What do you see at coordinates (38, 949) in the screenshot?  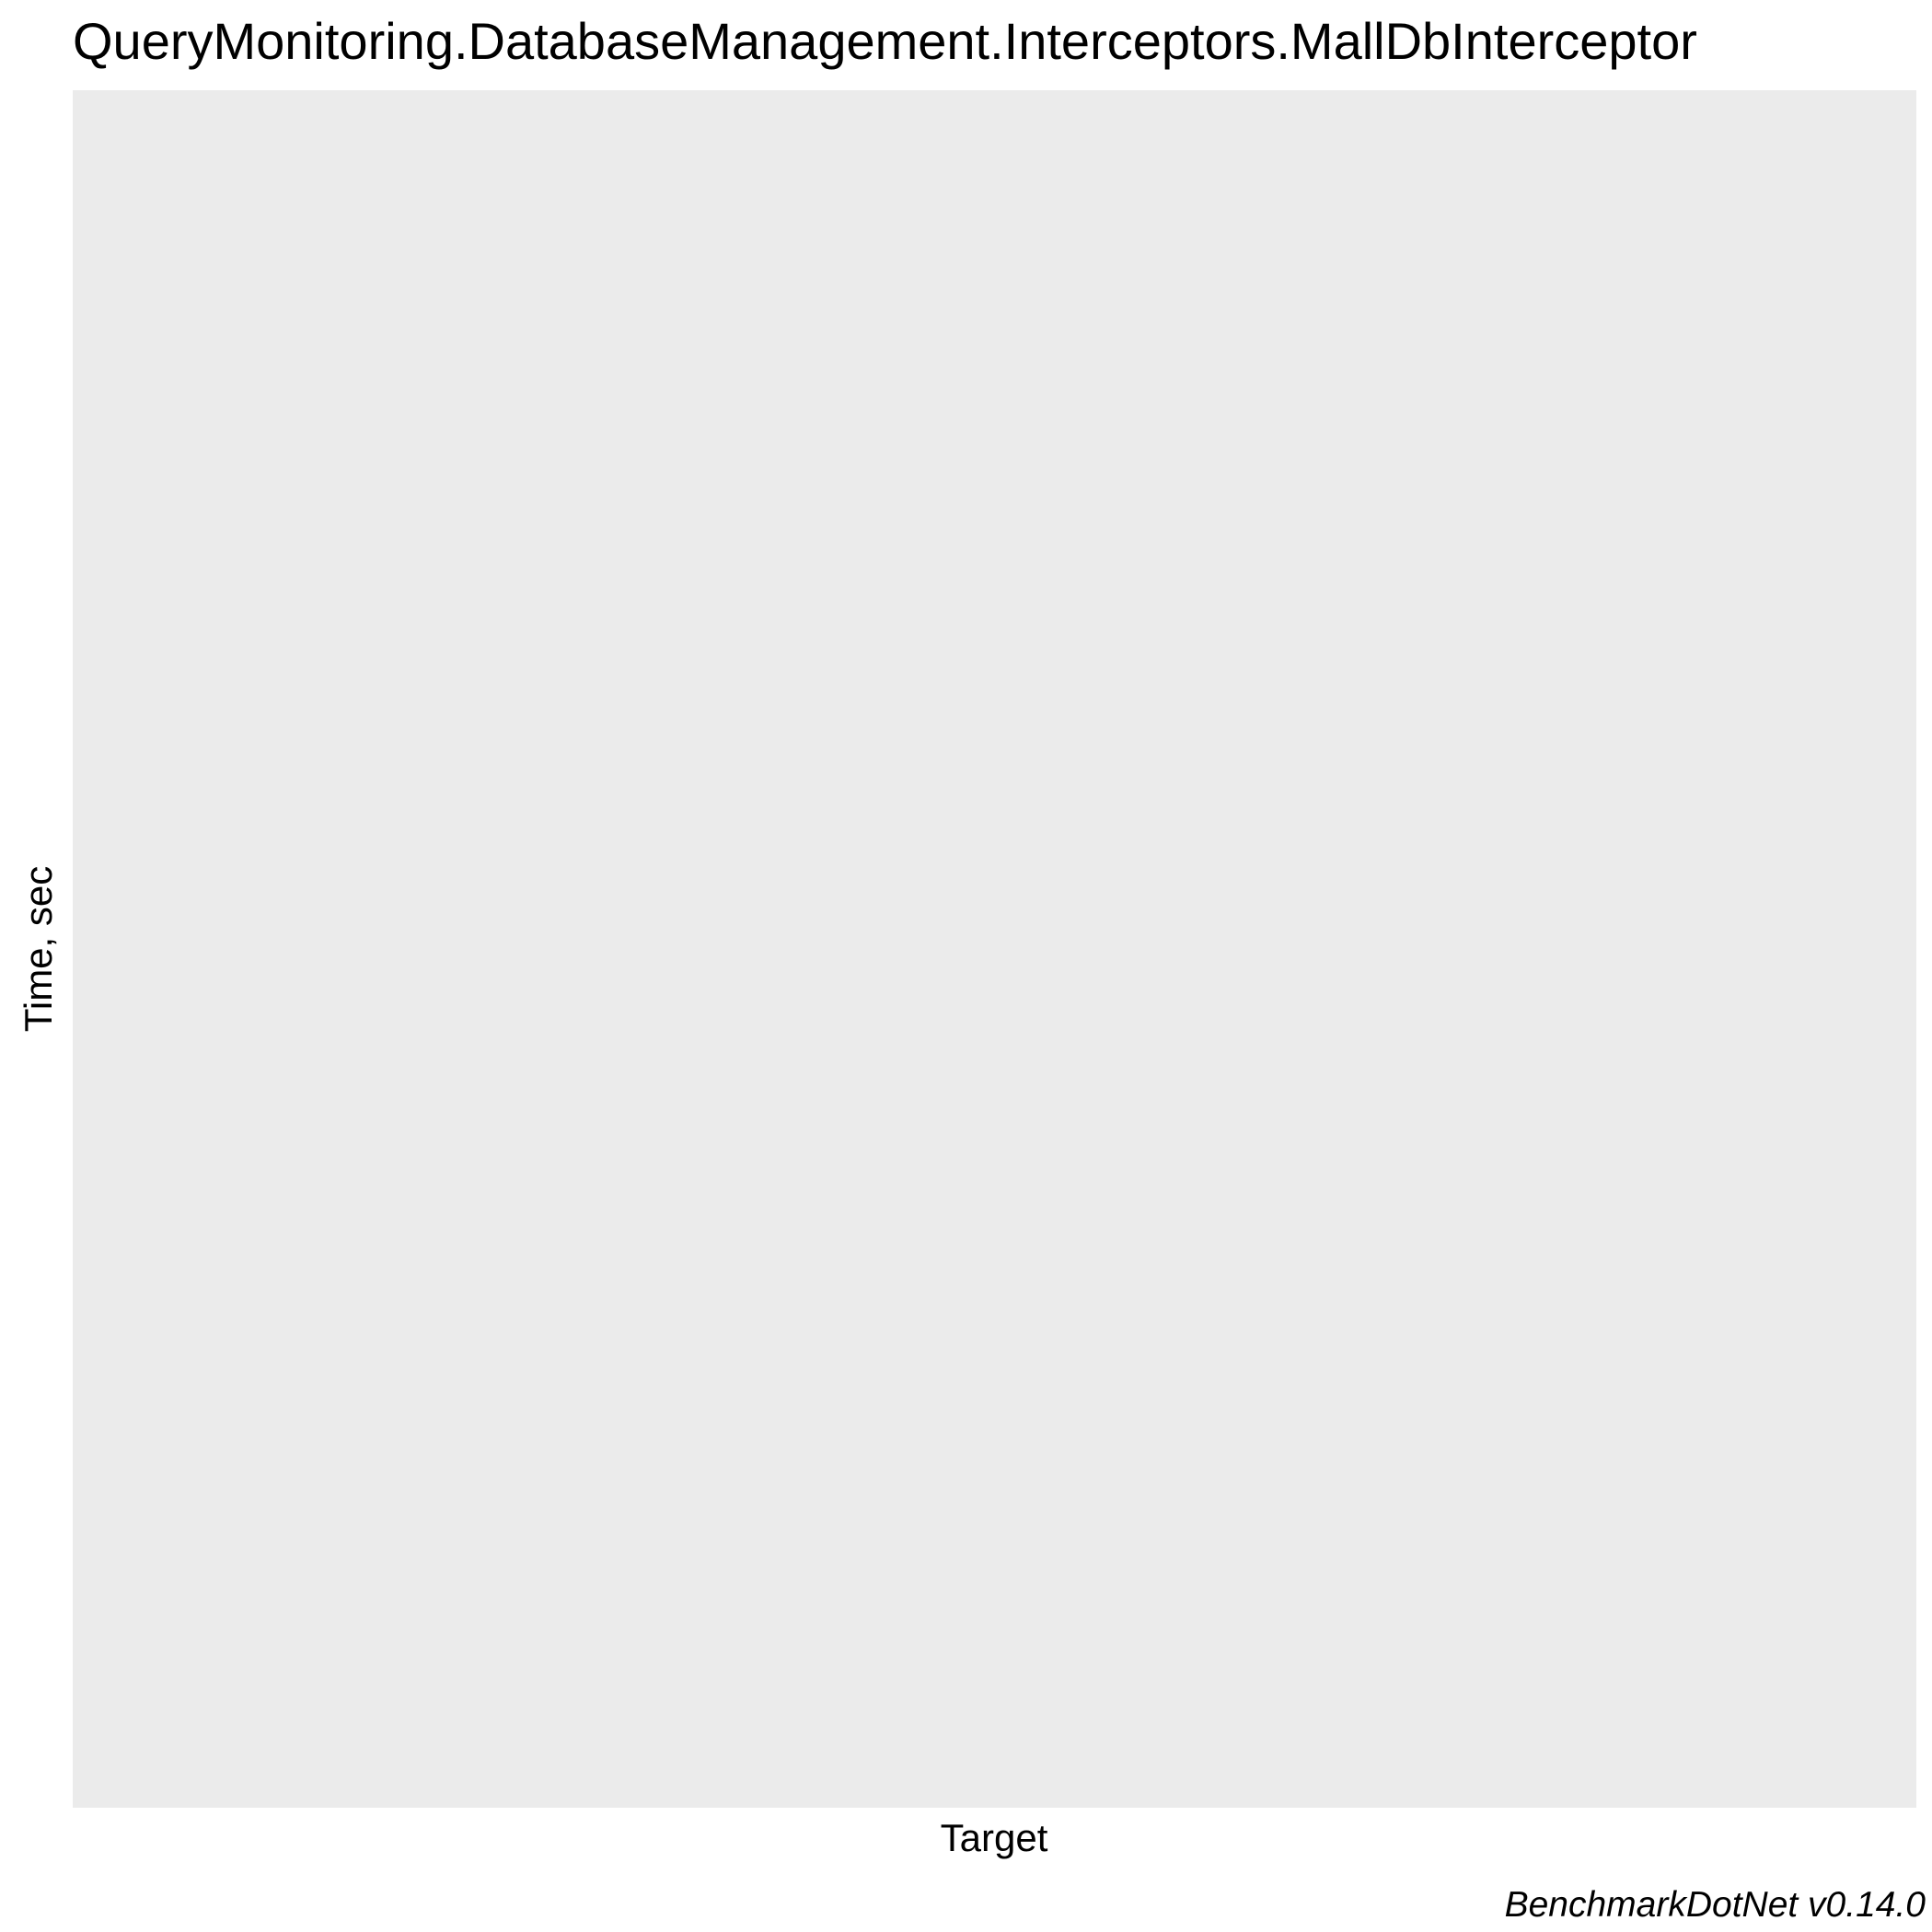 I see `y-axis-label: Time, sec` at bounding box center [38, 949].